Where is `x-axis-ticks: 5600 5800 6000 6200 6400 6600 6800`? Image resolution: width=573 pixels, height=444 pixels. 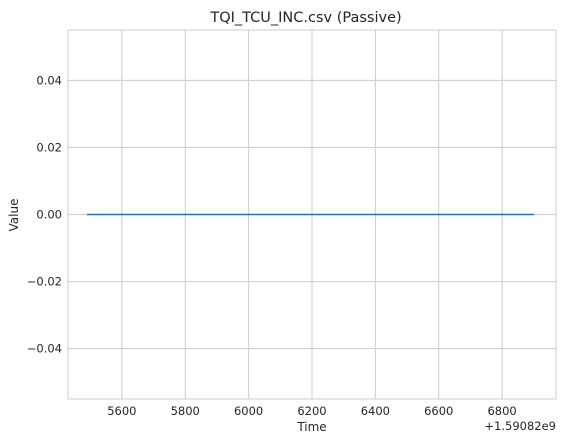 x-axis-ticks: 5600 5800 6000 6200 6400 6600 6800 is located at coordinates (312, 411).